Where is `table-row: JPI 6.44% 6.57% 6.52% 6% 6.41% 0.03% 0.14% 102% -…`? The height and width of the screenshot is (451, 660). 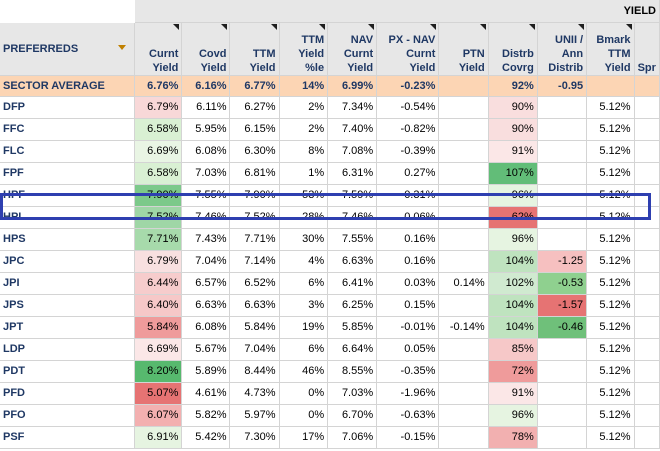
table-row: JPI 6.44% 6.57% 6.52% 6% 6.41% 0.03% 0.14% 102% -… is located at coordinates (330, 283).